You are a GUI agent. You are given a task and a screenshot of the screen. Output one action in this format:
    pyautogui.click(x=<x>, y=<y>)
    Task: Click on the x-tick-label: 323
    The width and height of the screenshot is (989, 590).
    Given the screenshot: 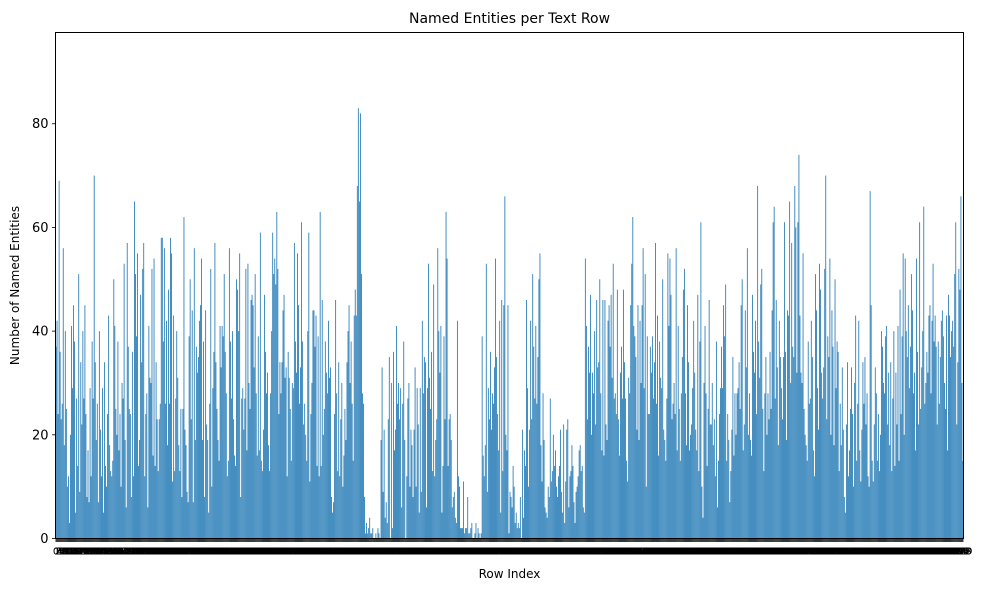 What is the action you would take?
    pyautogui.click(x=389, y=552)
    